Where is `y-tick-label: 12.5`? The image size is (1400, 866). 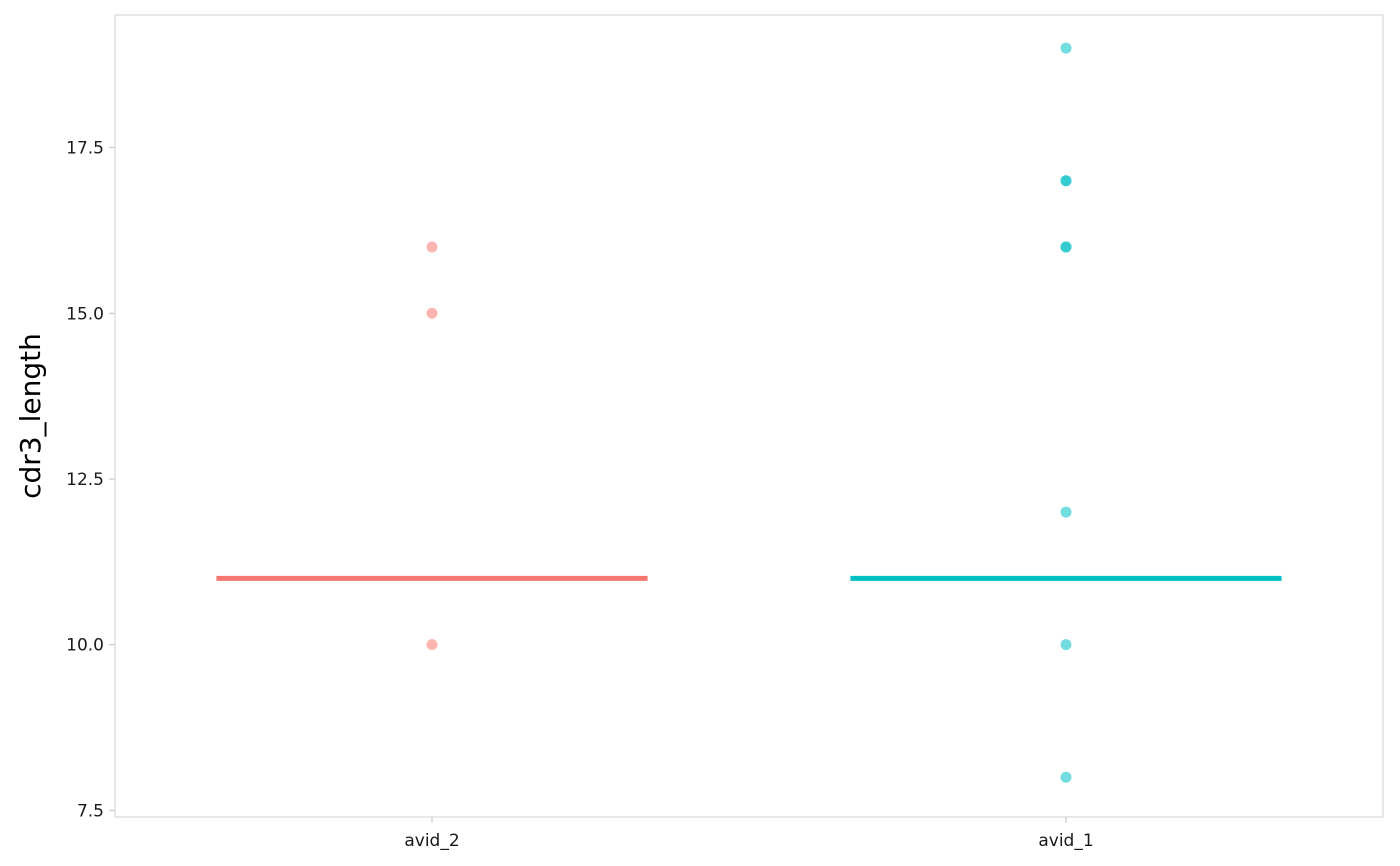
y-tick-label: 12.5 is located at coordinates (85, 480).